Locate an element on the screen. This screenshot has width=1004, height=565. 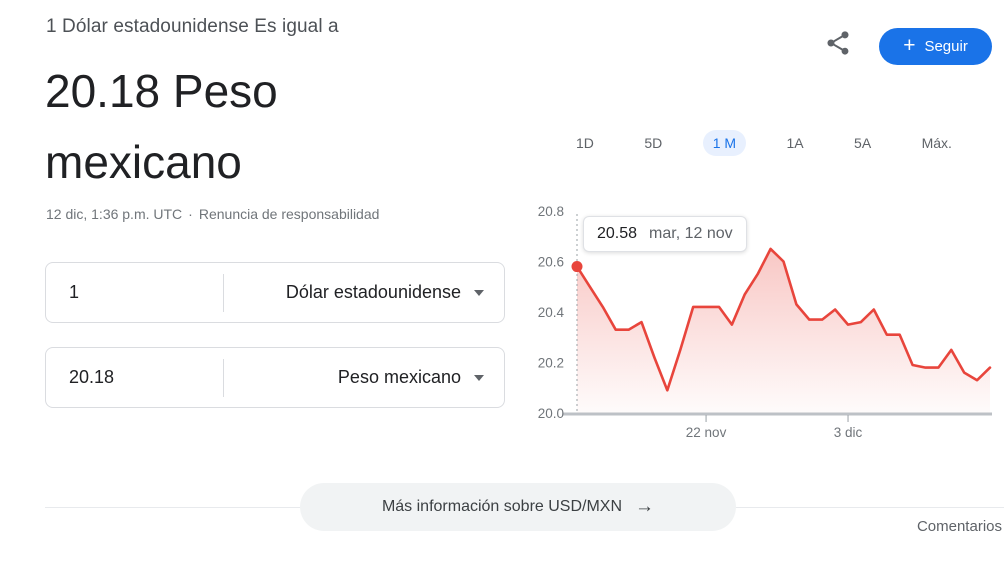
from-currency-label: Dólar estadounidense is located at coordinates (373, 292).